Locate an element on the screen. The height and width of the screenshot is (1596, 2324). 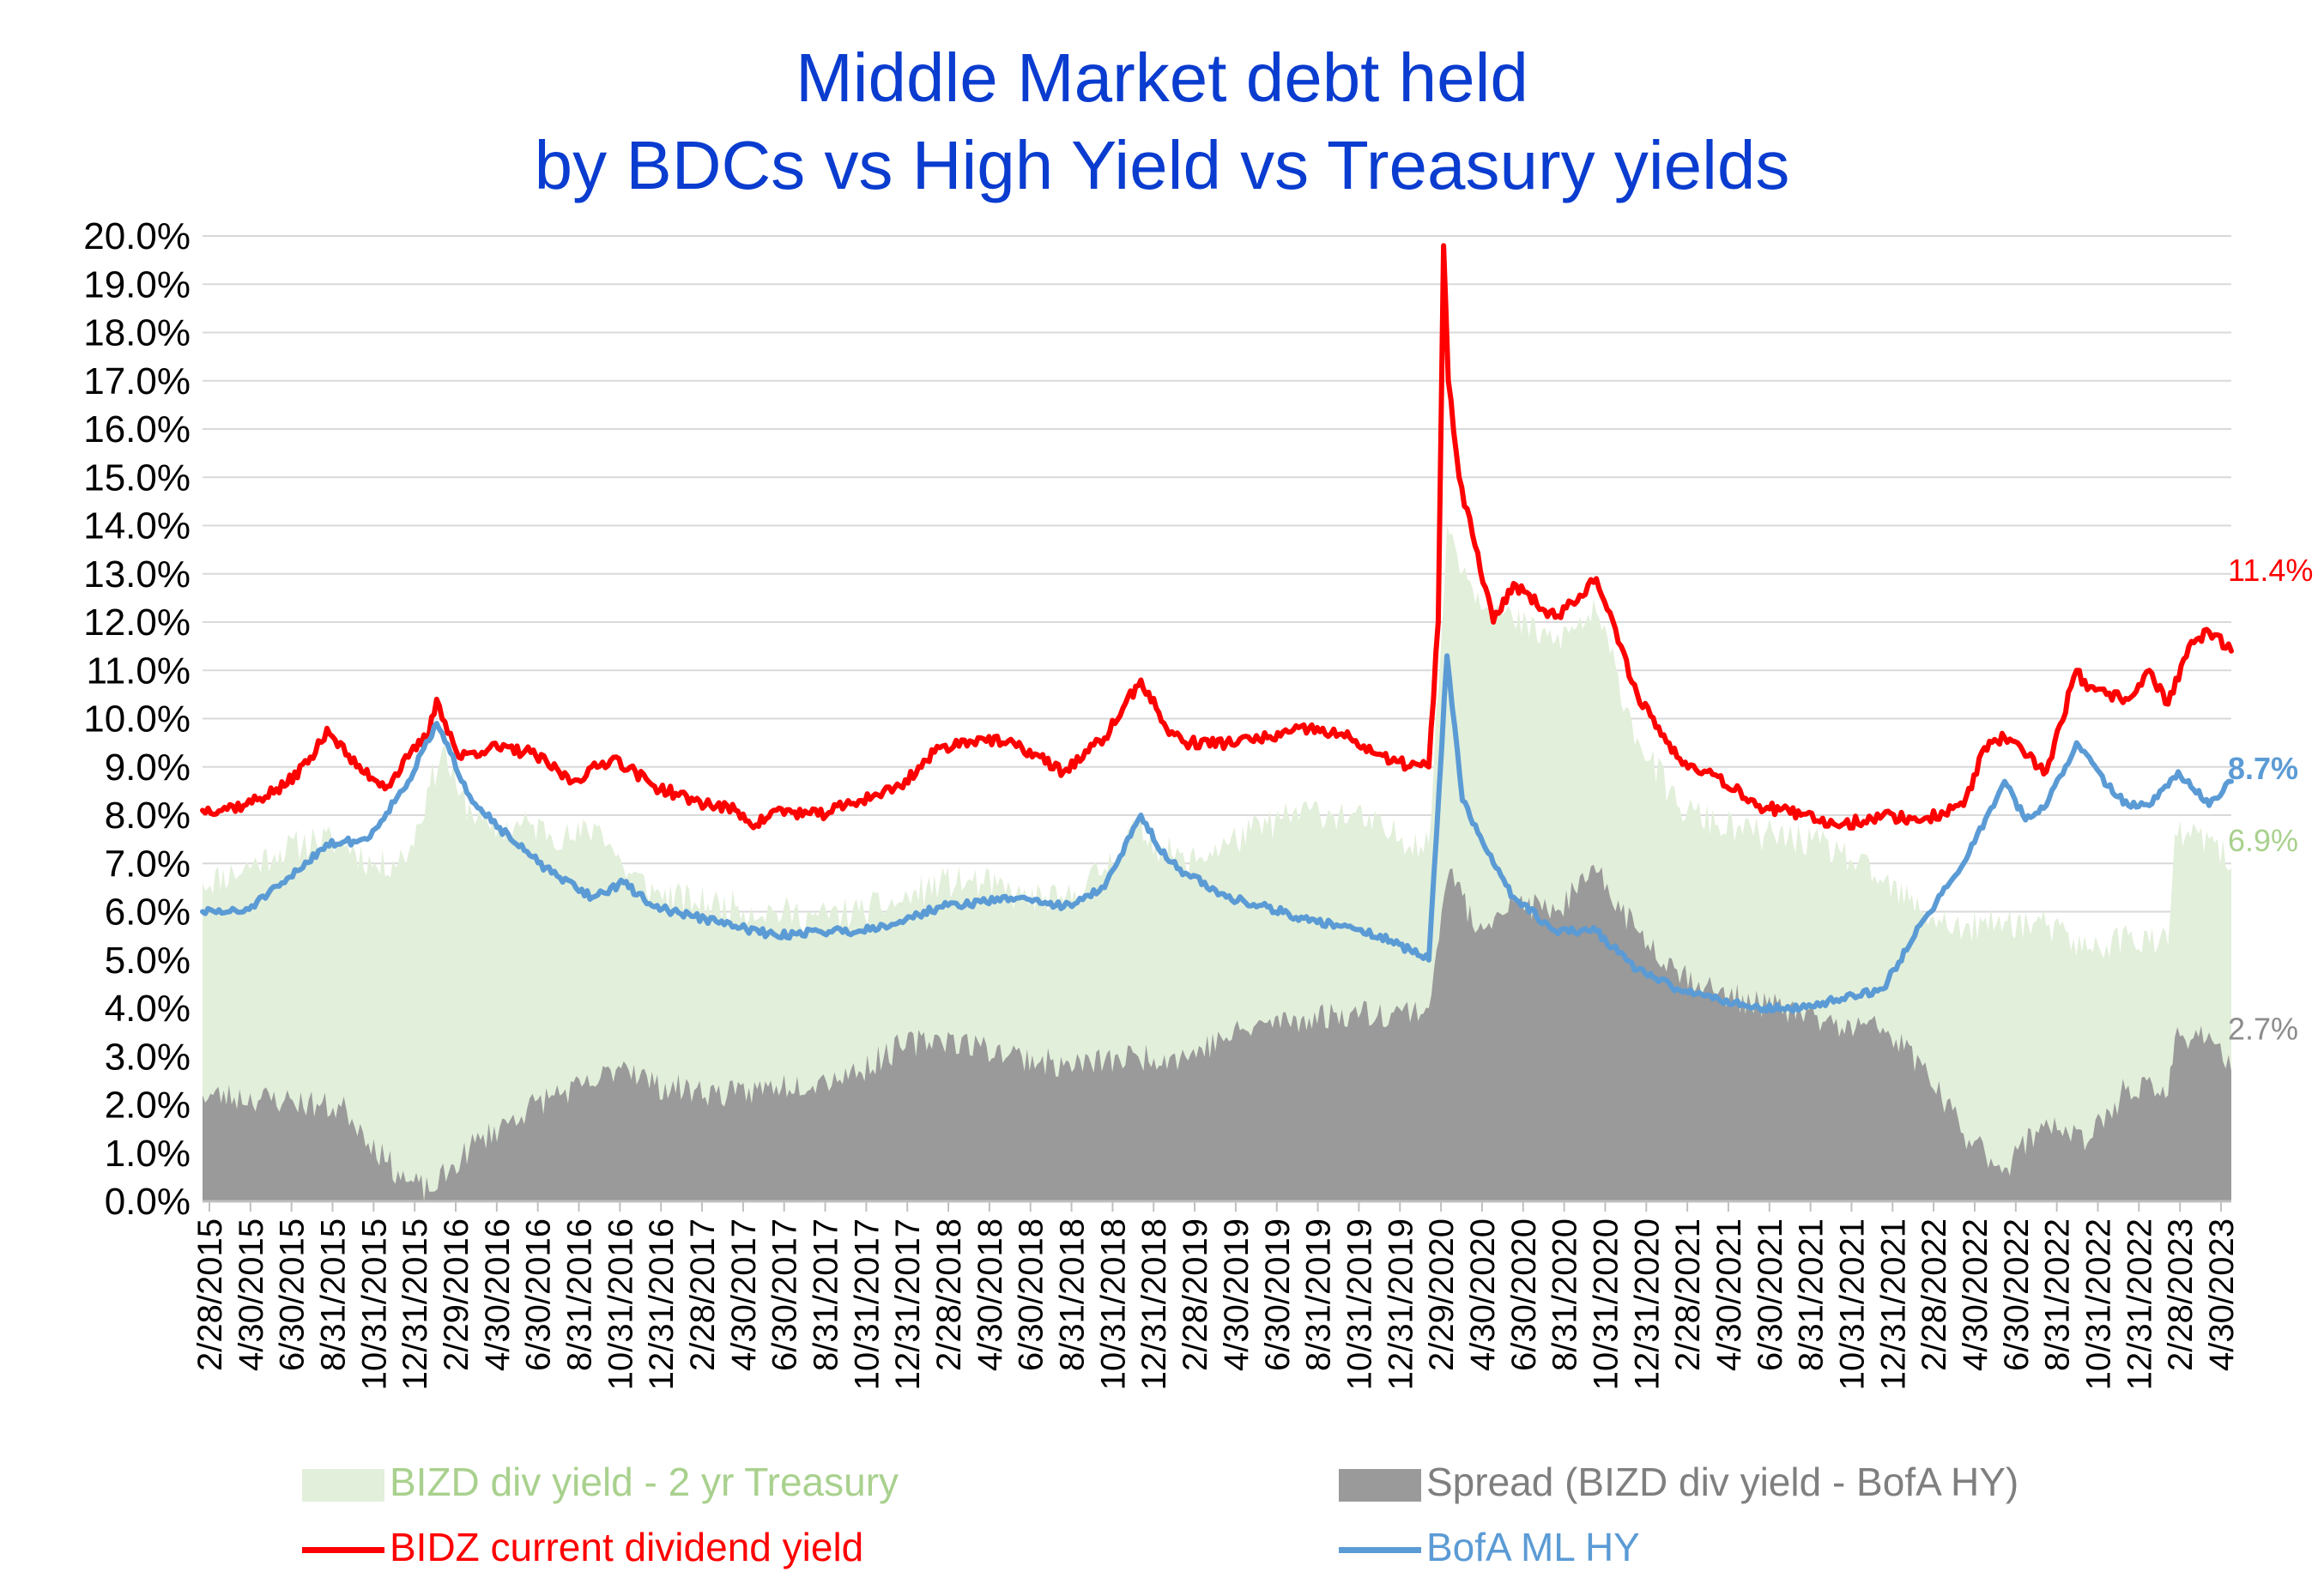
y-tick-label: 20.0% is located at coordinates (137, 236).